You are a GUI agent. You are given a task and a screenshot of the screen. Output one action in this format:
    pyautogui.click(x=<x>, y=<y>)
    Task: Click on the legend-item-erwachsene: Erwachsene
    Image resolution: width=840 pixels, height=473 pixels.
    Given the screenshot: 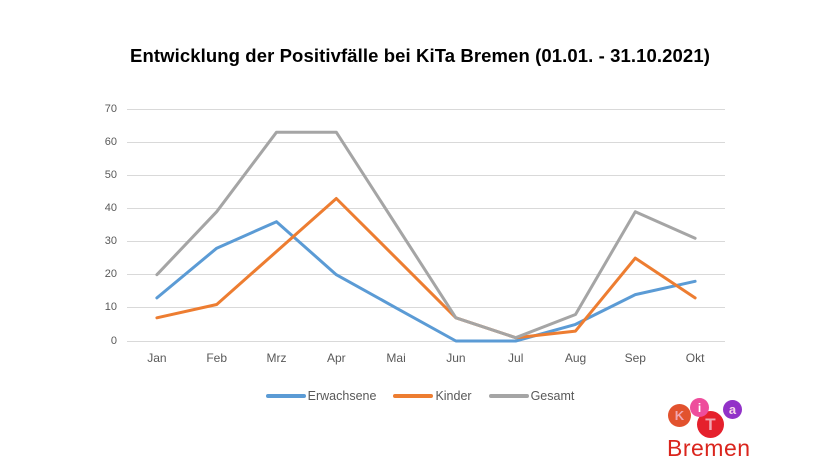 What is the action you would take?
    pyautogui.click(x=321, y=396)
    